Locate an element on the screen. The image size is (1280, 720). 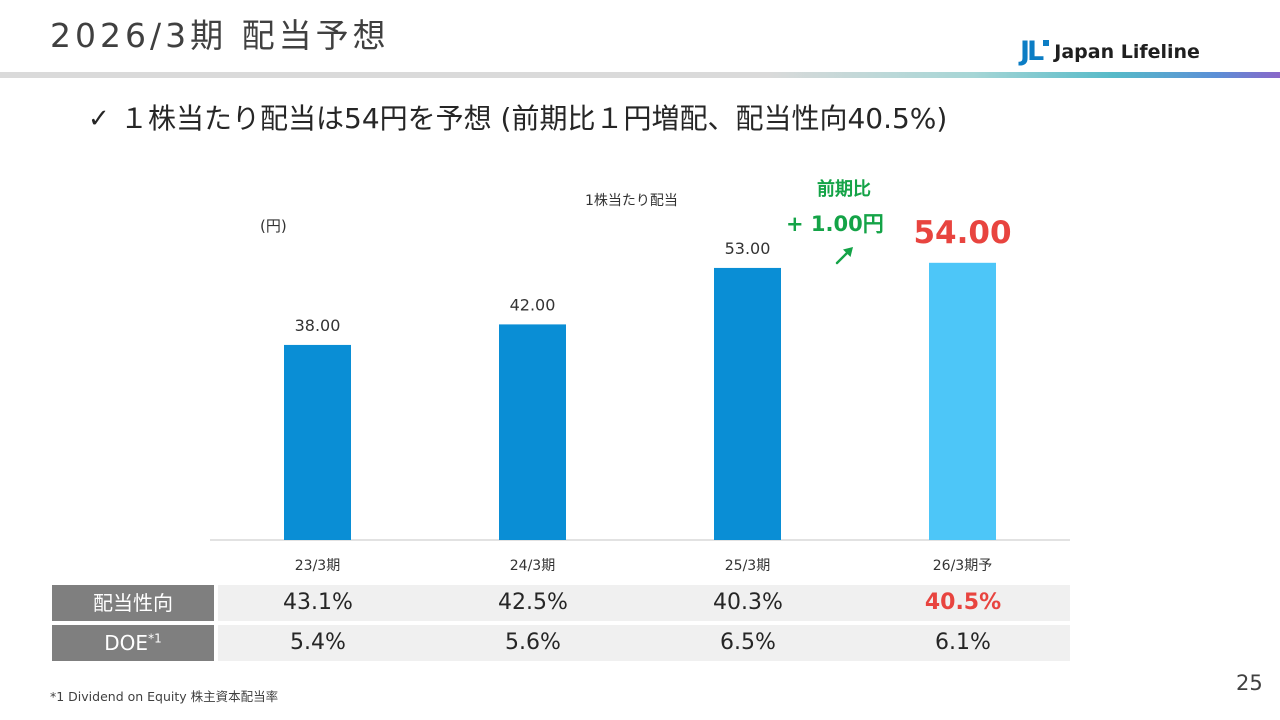
cell-doe-23-3: 5.4% is located at coordinates (318, 642).